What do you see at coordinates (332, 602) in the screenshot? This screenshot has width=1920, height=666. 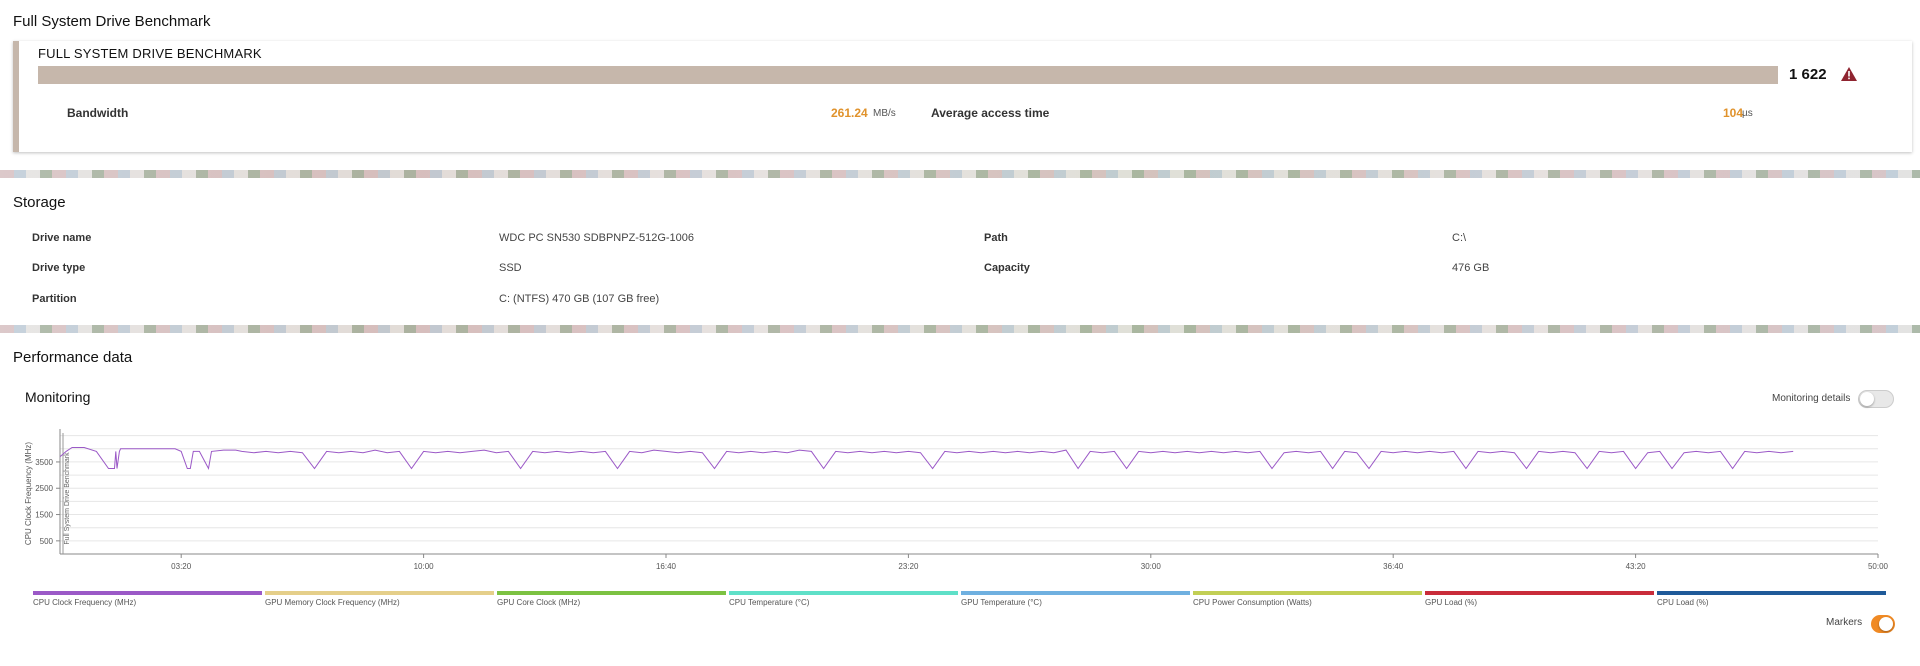 I see `legend-label: GPU Memory Clock Frequency (MHz)` at bounding box center [332, 602].